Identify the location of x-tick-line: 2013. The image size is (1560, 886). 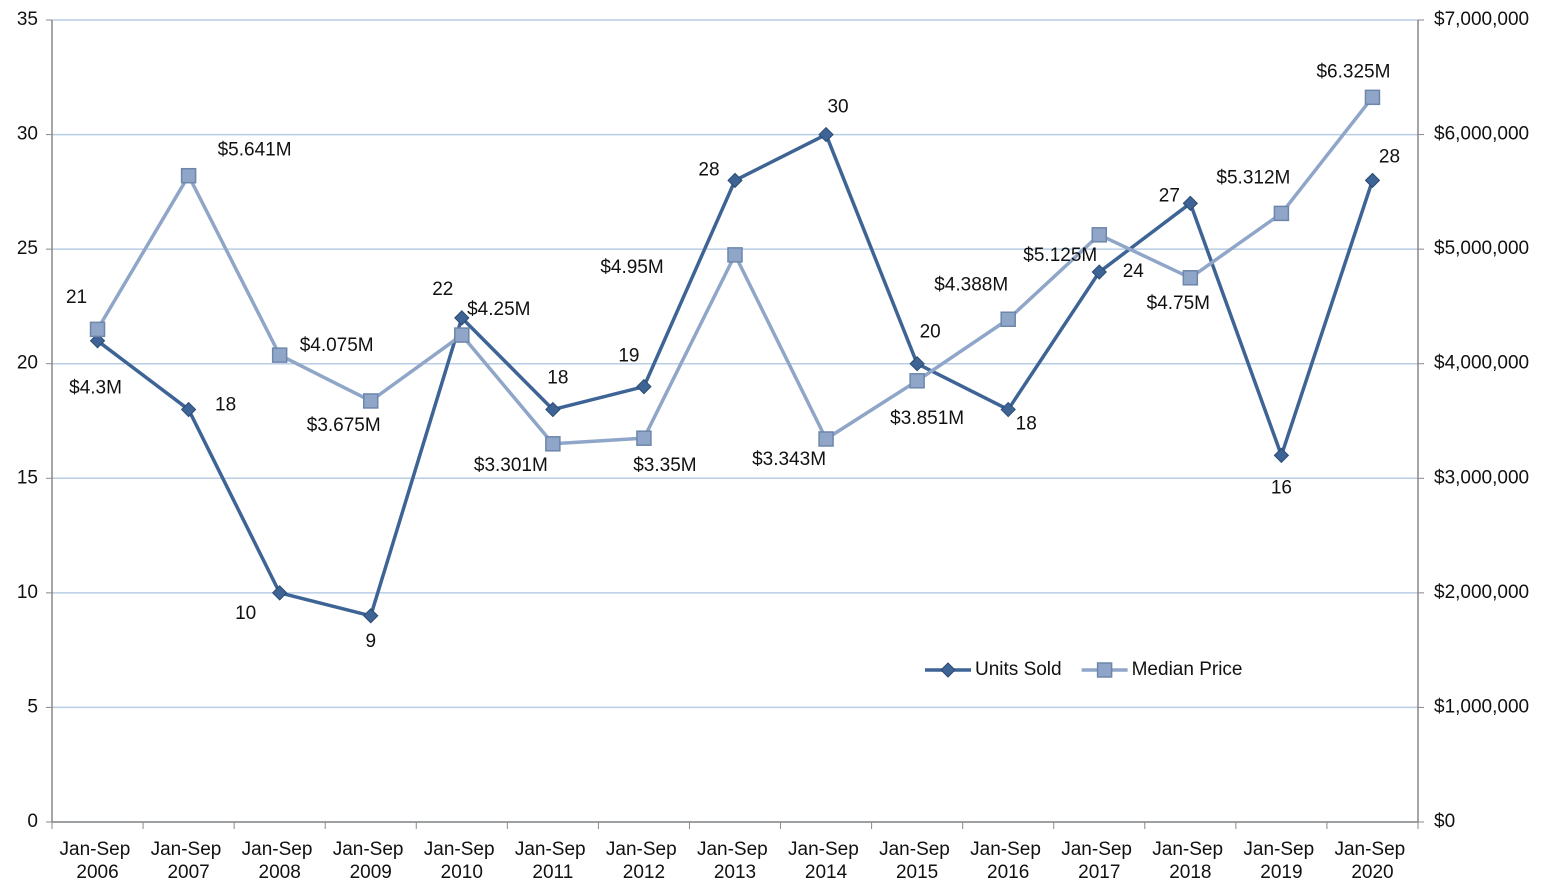
(735, 872).